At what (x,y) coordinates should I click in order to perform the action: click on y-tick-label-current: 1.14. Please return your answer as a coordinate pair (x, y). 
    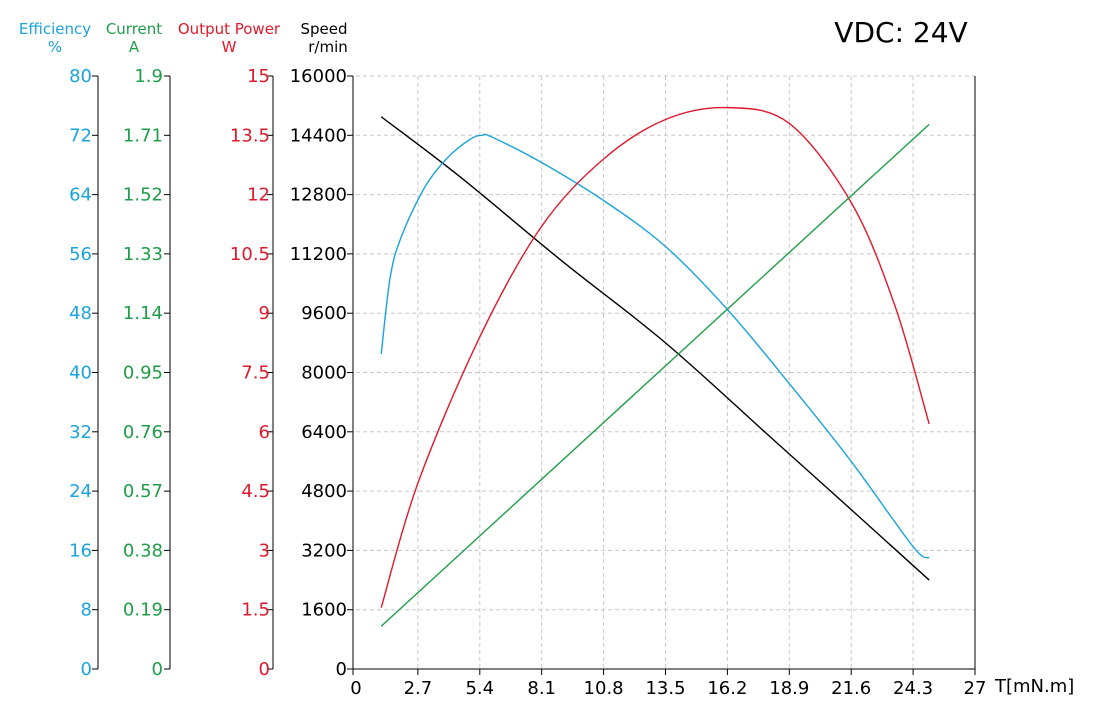
    Looking at the image, I should click on (143, 313).